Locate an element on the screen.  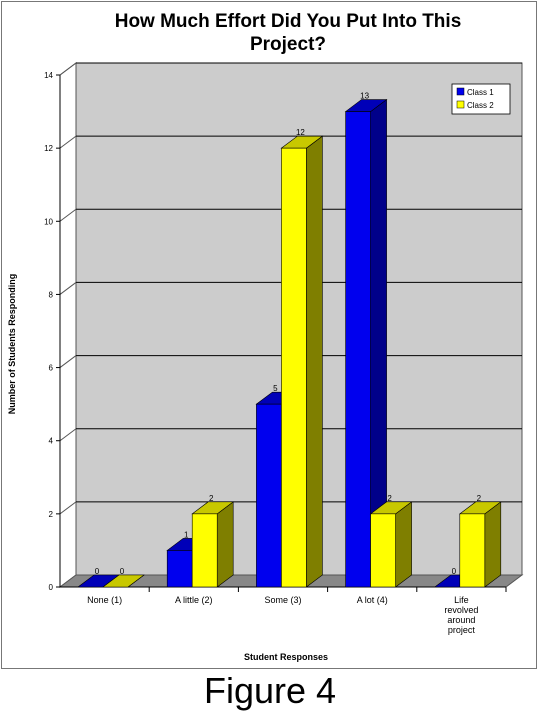
y-tick-label: 2 is located at coordinates (51, 514).